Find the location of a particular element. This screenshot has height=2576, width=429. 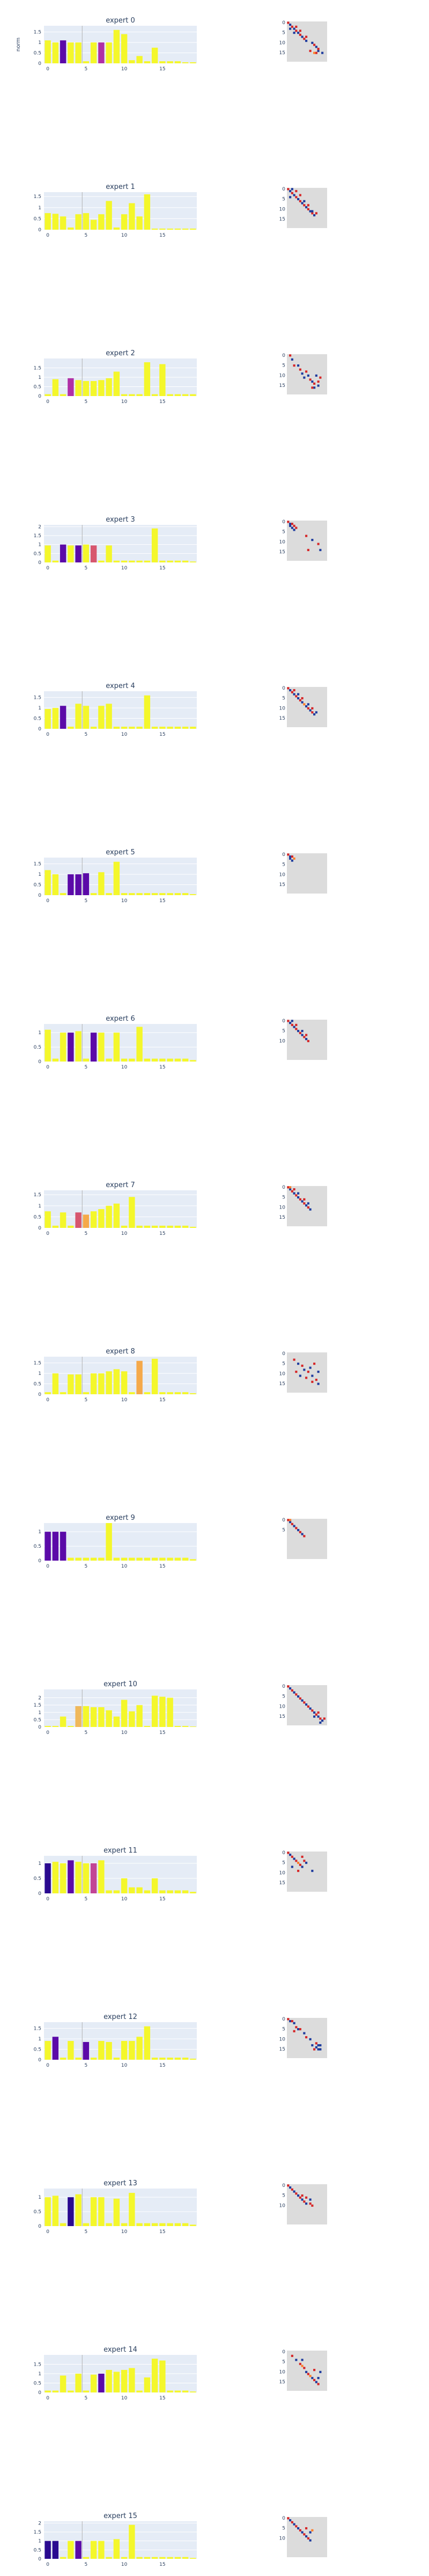

chart-title: expert 0 is located at coordinates (120, 21).